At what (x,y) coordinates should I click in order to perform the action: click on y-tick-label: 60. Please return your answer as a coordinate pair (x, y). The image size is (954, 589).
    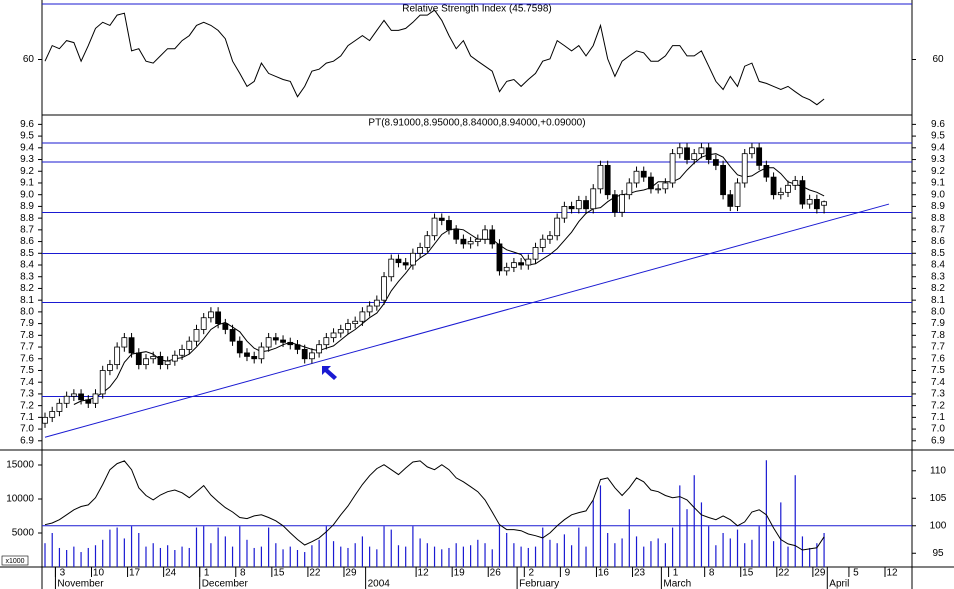
    Looking at the image, I should click on (29, 59).